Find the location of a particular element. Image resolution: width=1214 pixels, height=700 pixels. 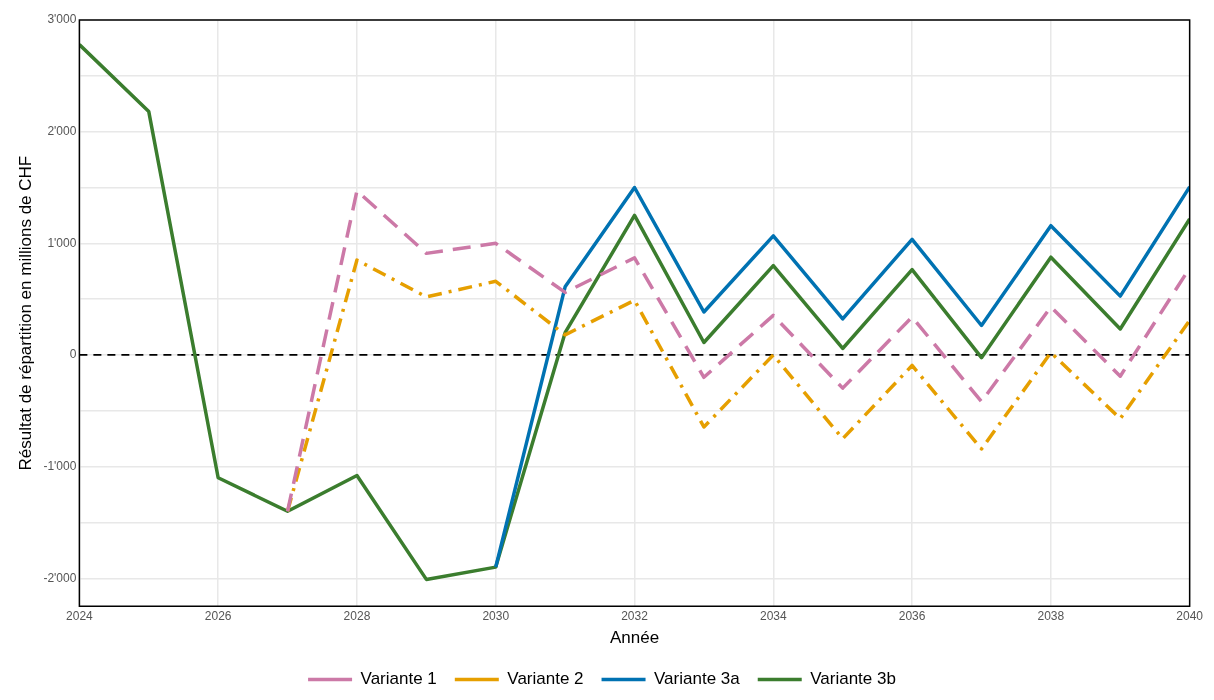

y-tick-label: -2'000 is located at coordinates (60, 577).